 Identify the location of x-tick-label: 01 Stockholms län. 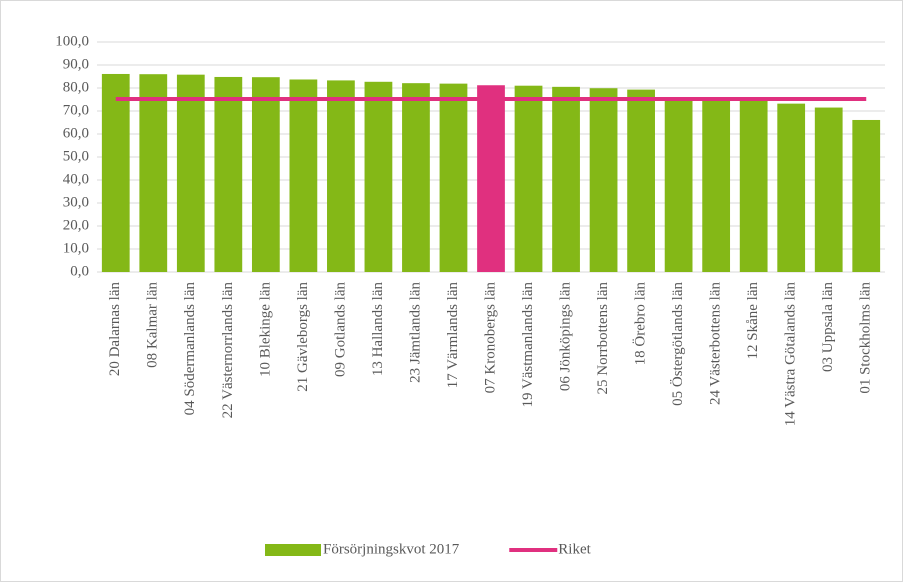
(866, 338).